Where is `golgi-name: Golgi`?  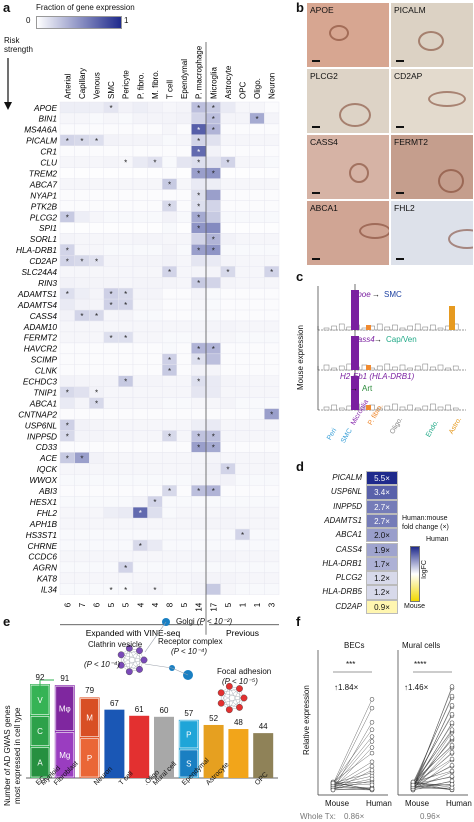
golgi-name: Golgi is located at coordinates (185, 621).